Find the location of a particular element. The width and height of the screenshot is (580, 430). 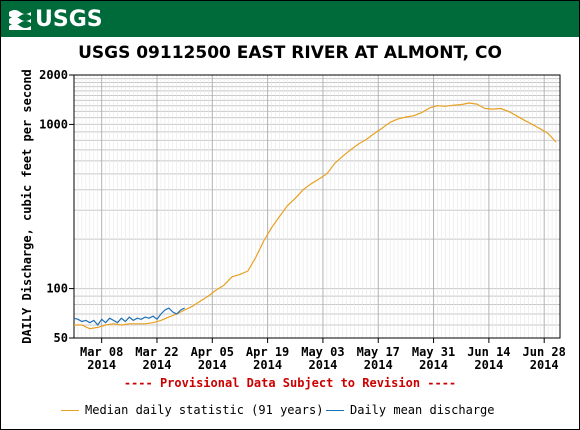

x-tick-label: Mar 22 is located at coordinates (156, 352).